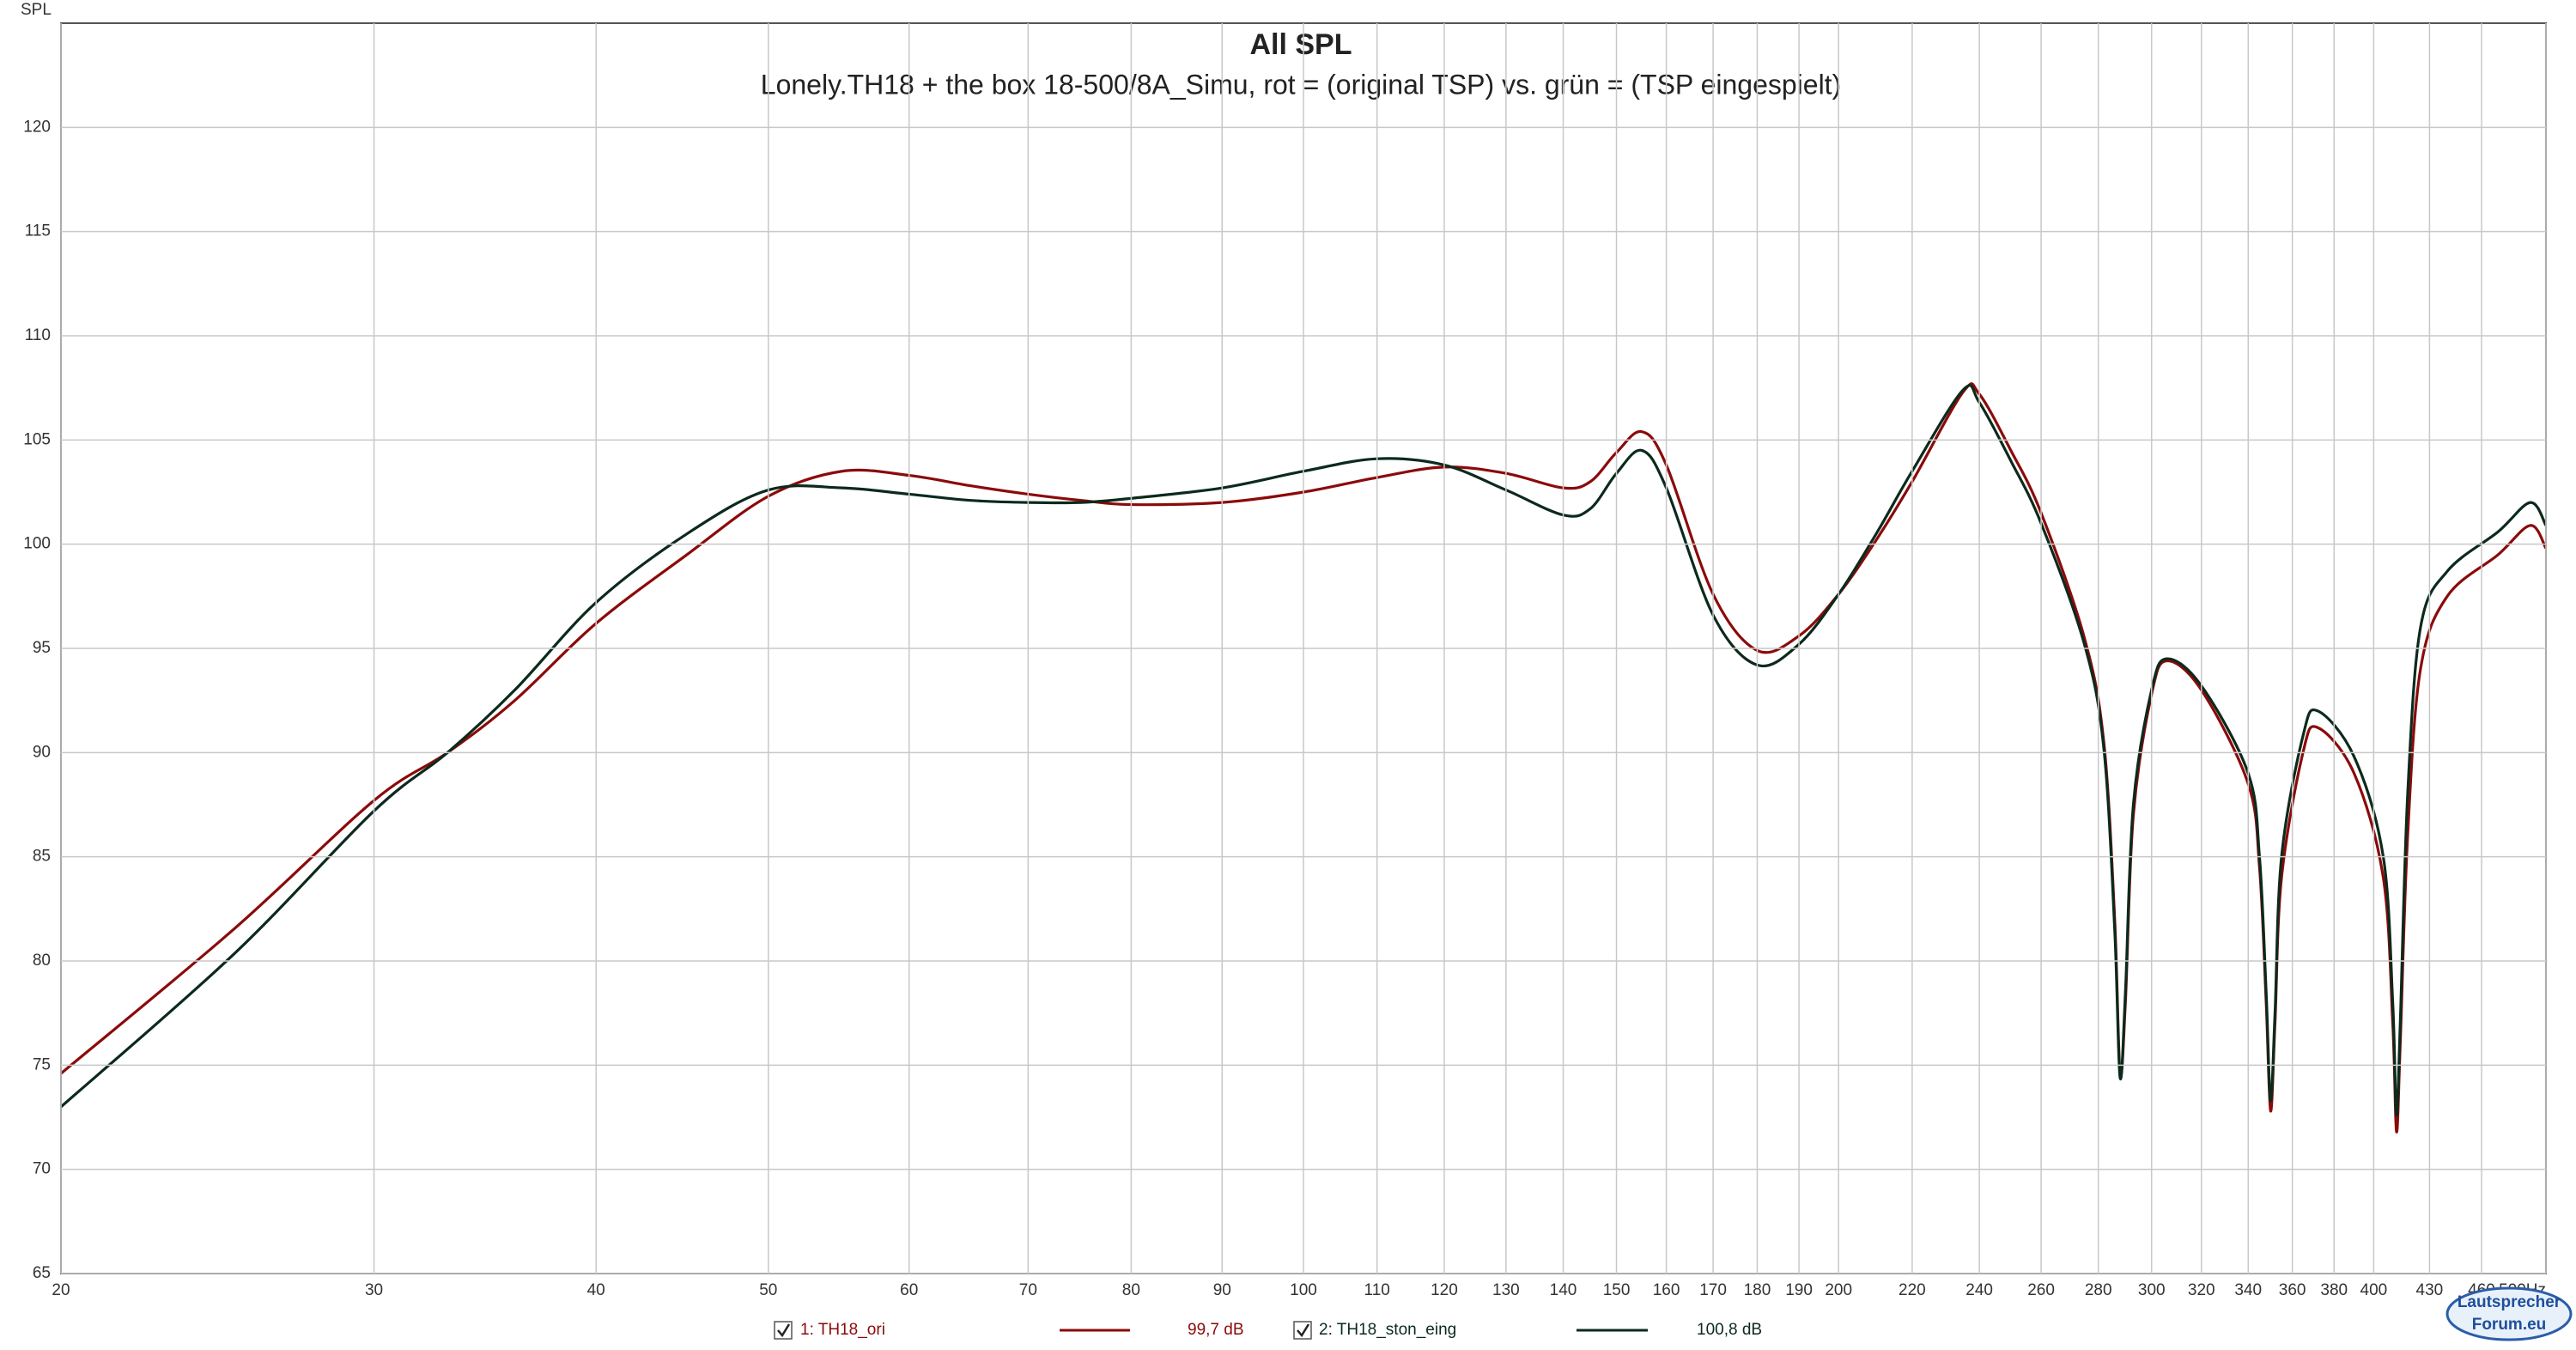  What do you see at coordinates (42, 648) in the screenshot?
I see `y-tick-label: 95` at bounding box center [42, 648].